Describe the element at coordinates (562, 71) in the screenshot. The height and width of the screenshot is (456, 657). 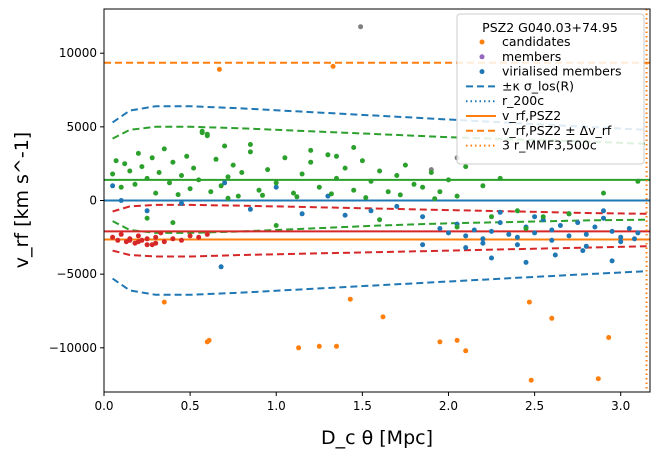
I see `legend-label-virialised: virialised members` at that location.